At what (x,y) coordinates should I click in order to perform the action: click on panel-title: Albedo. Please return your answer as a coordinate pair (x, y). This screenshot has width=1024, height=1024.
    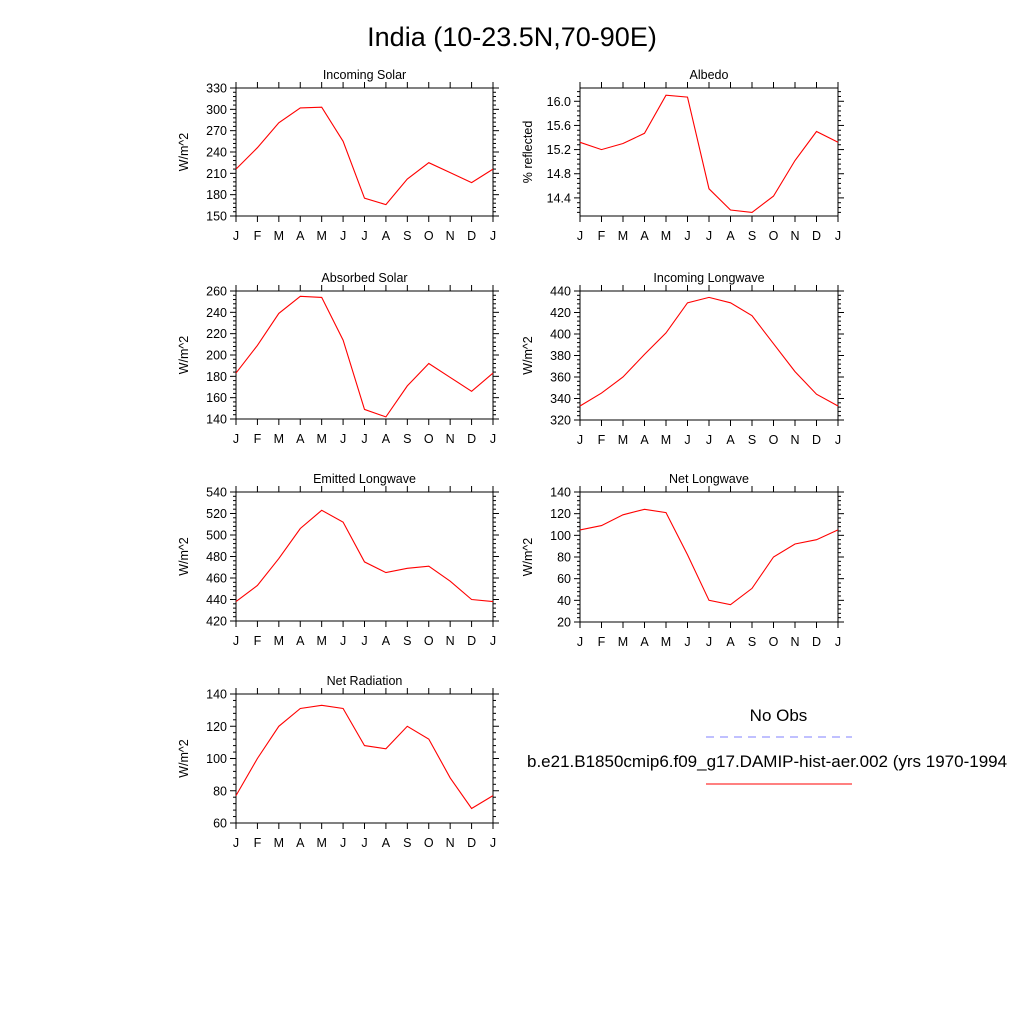
    Looking at the image, I should click on (709, 75).